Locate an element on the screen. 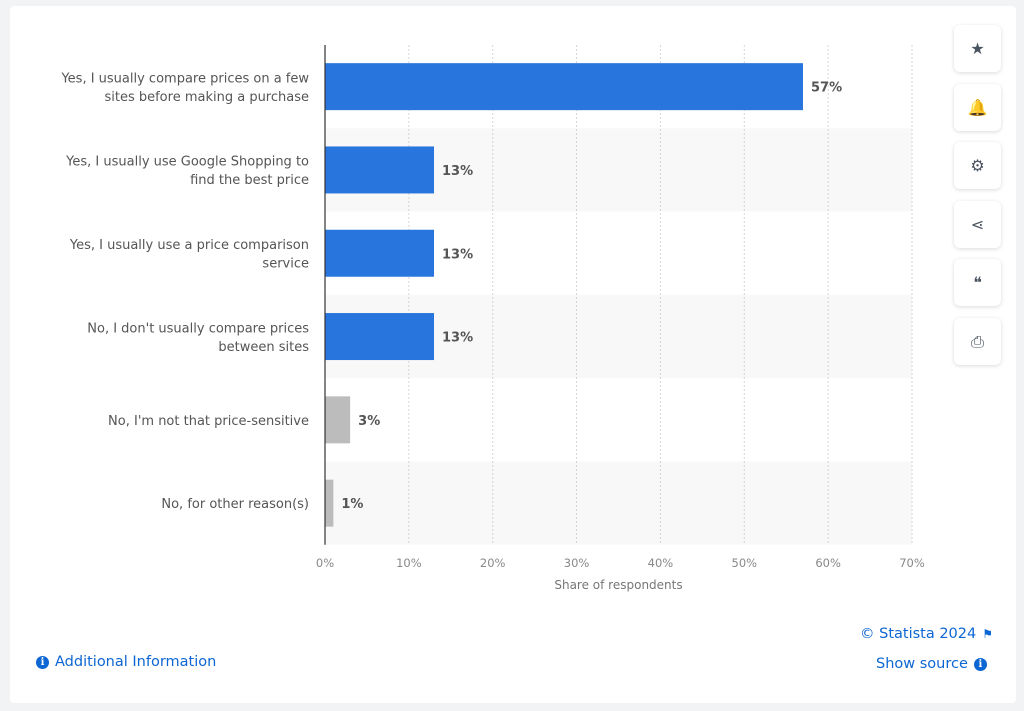 The width and height of the screenshot is (1024, 711). data-label: 3% is located at coordinates (369, 421).